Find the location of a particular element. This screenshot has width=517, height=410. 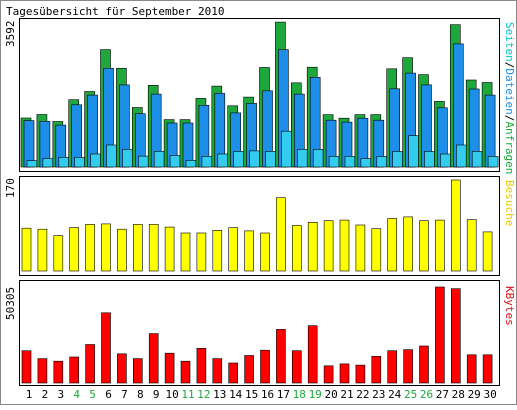

x-tick-label-day-10: 10 is located at coordinates (171, 394).